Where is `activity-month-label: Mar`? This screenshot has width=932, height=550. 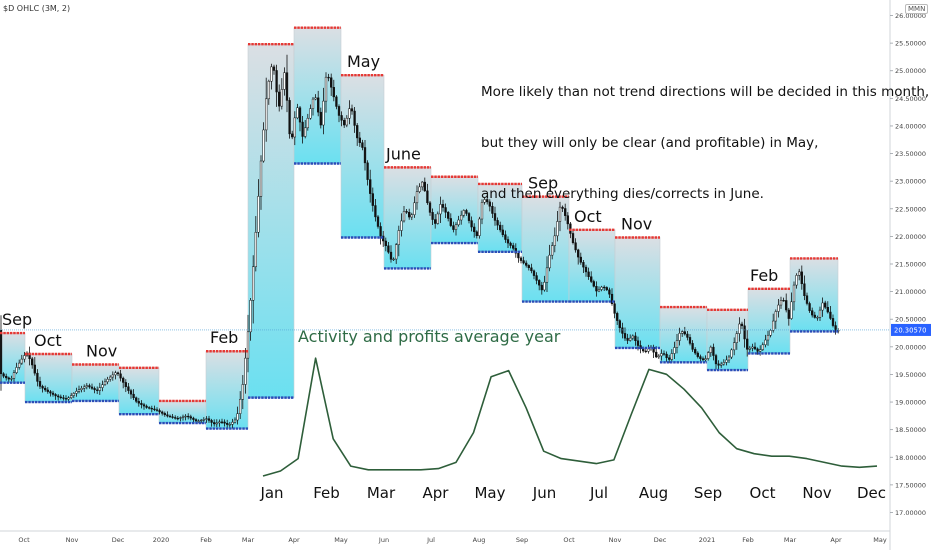 activity-month-label: Mar is located at coordinates (381, 493).